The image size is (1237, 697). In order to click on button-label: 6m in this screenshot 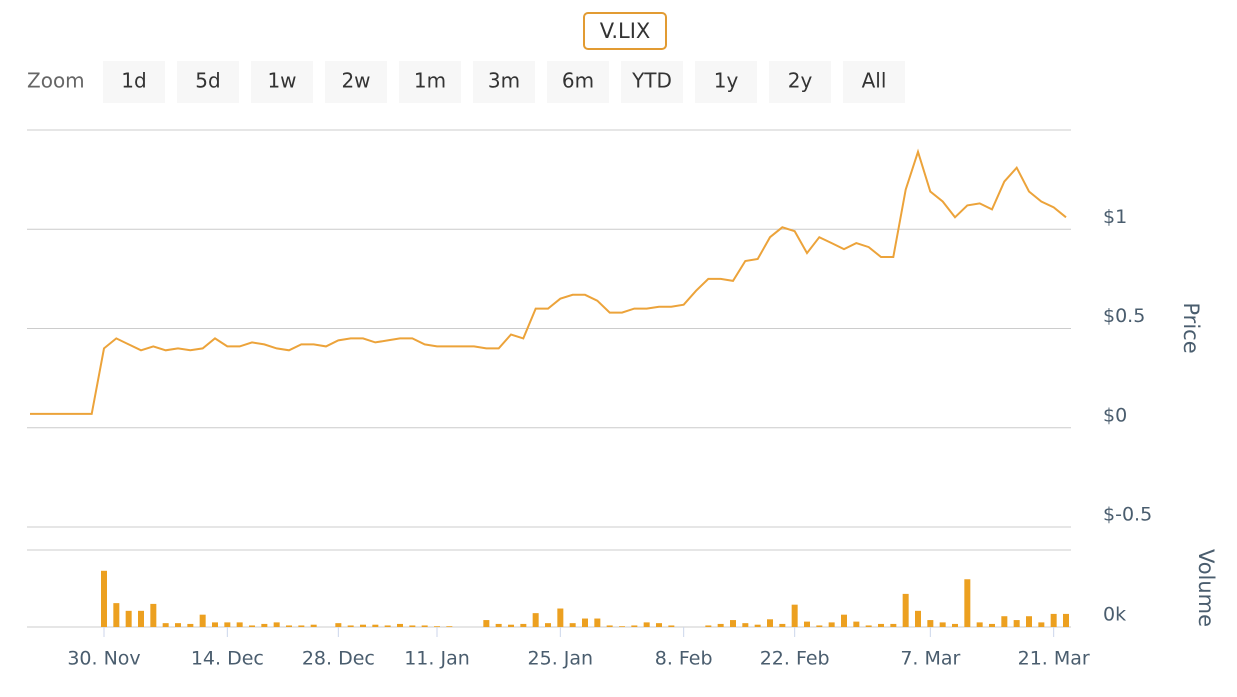, I will do `click(578, 81)`.